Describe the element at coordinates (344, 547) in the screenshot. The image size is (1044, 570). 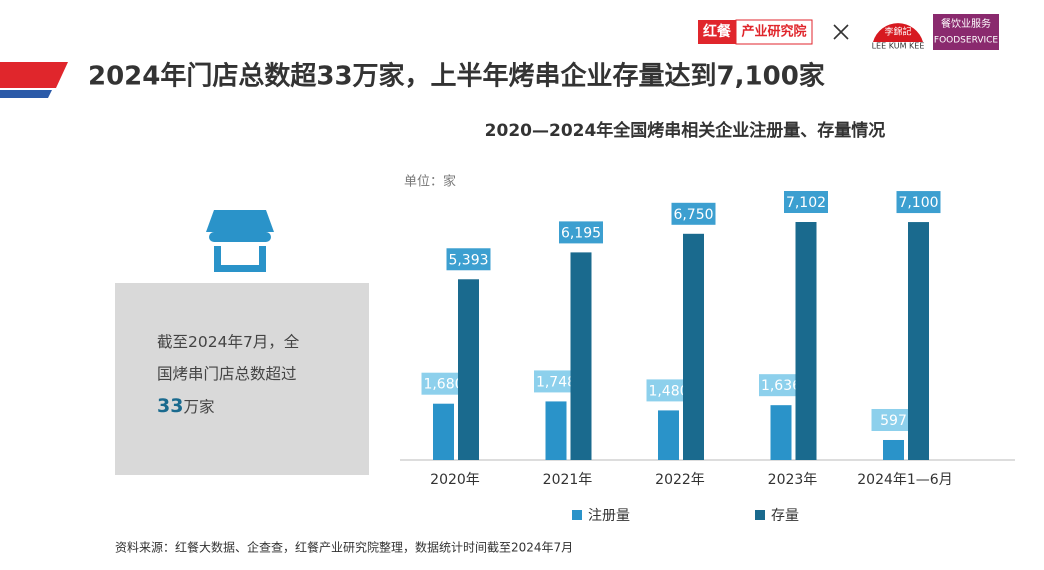
I see `source-note: 资料来源：红餐大数据、企查查，红餐产业研究院整理，数据统计时间截至2024年7月` at that location.